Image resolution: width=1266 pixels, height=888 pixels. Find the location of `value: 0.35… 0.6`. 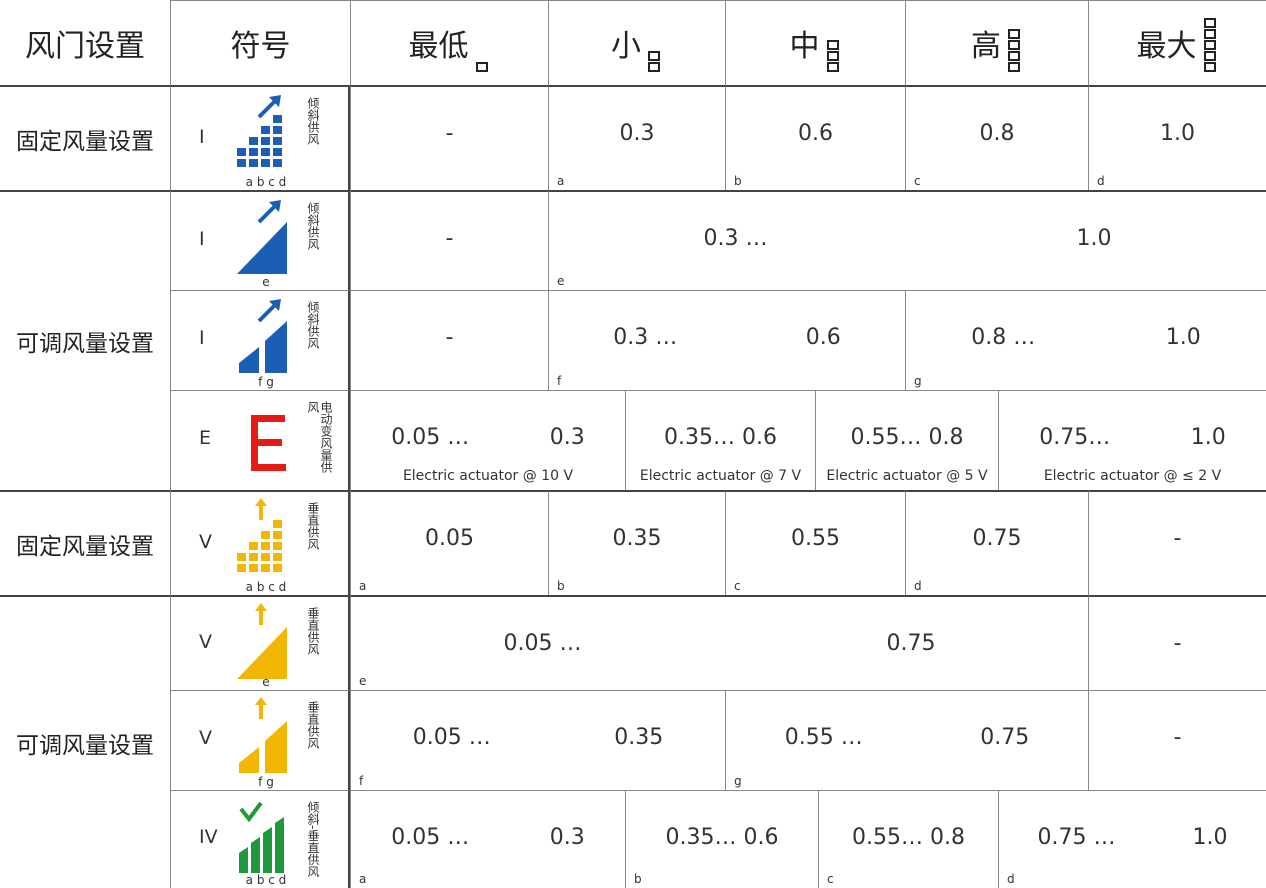

value: 0.35… 0.6 is located at coordinates (722, 837).